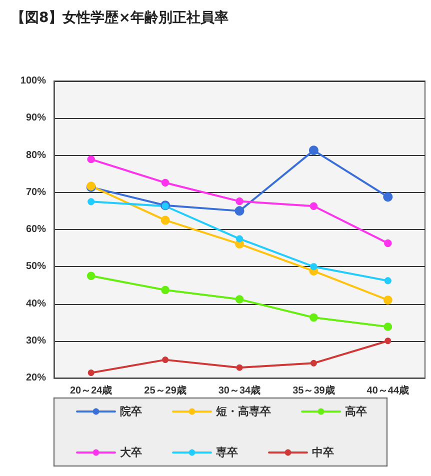 The image size is (431, 476). Describe the element at coordinates (36, 378) in the screenshot. I see `y-tick-label: 20%` at that location.